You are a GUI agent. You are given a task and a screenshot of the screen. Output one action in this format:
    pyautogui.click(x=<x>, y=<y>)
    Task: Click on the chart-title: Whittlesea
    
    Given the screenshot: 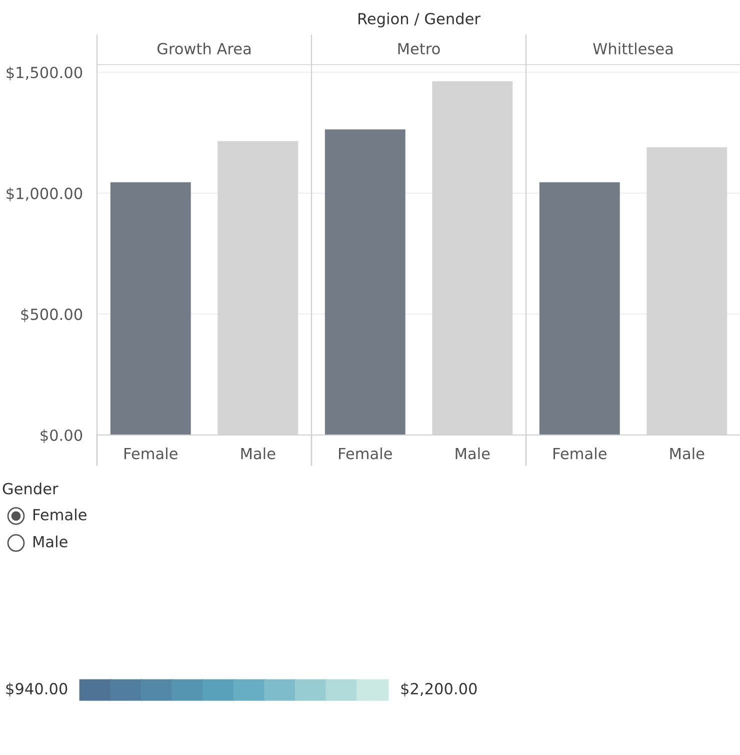 What is the action you would take?
    pyautogui.click(x=633, y=48)
    